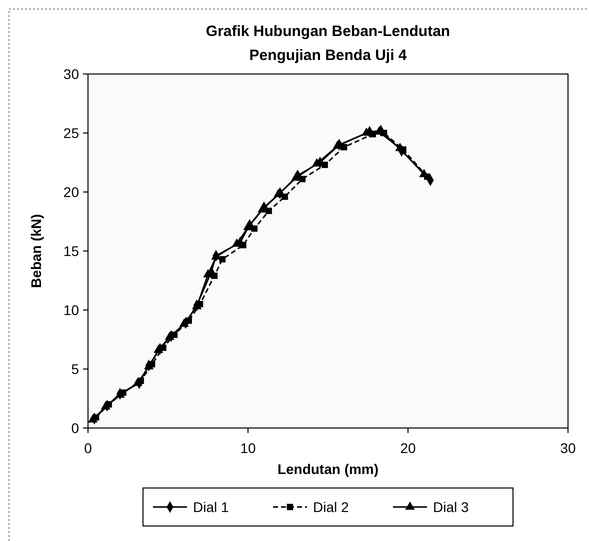  What do you see at coordinates (328, 469) in the screenshot?
I see `x-axis-title: Lendutan (mm)` at bounding box center [328, 469].